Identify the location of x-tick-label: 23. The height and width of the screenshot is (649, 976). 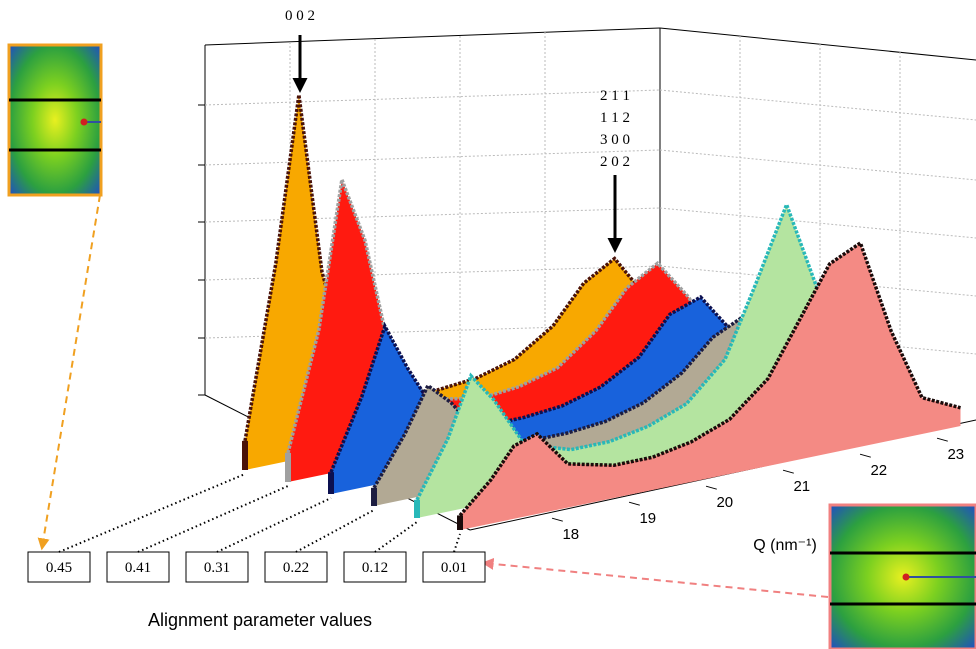
(955, 454).